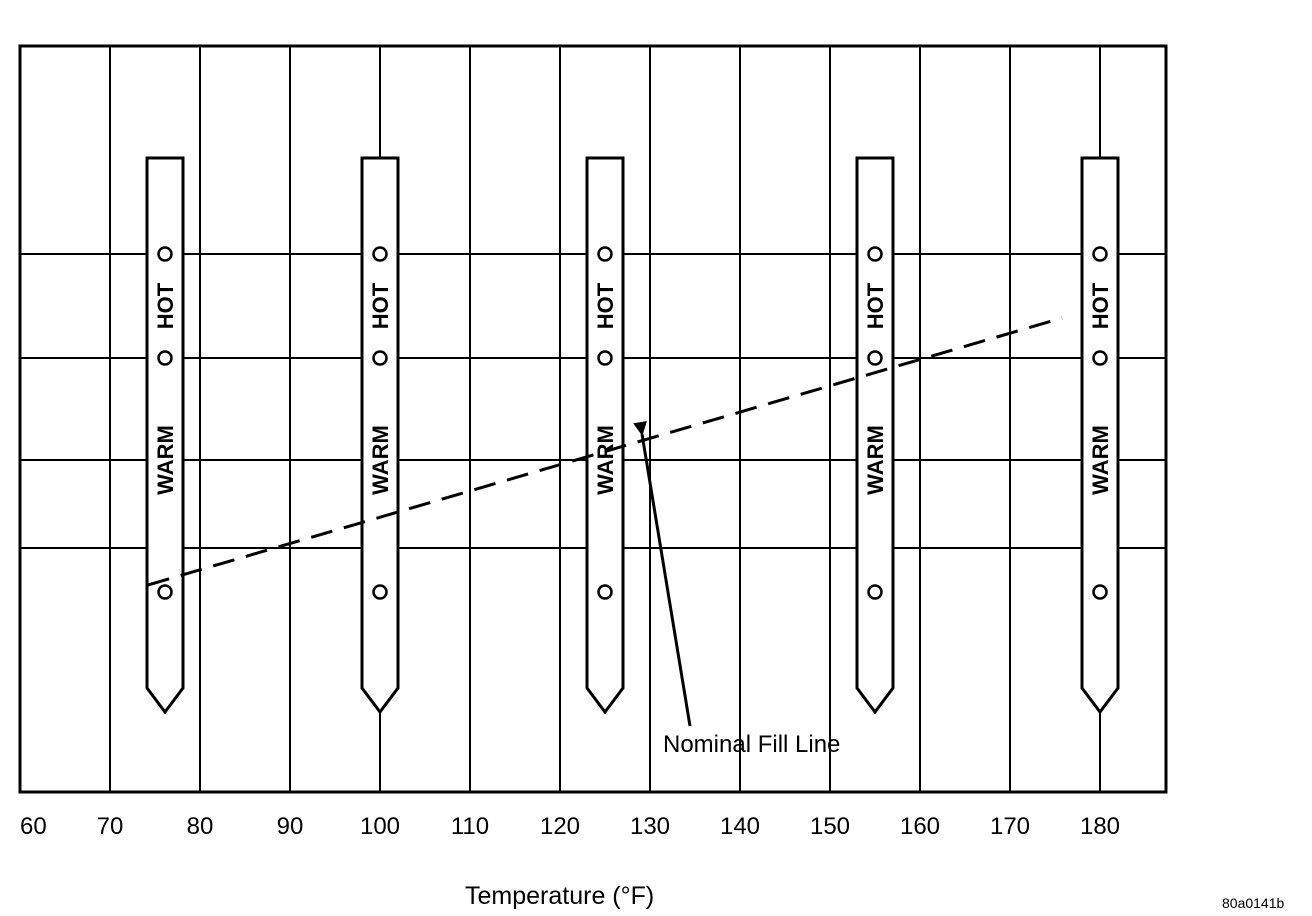 Image resolution: width=1312 pixels, height=916 pixels. I want to click on x-tick-label: 100, so click(380, 826).